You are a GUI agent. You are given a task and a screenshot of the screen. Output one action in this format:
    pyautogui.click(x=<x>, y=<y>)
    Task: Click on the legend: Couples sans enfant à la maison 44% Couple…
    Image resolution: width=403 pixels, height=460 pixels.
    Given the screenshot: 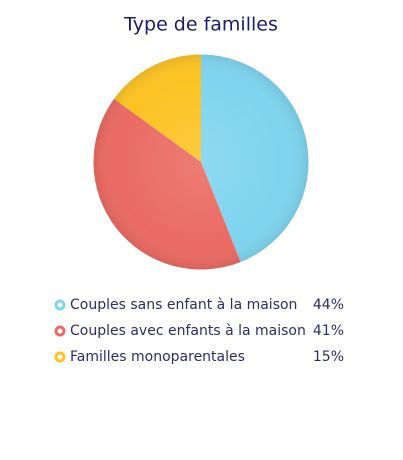 What is the action you would take?
    pyautogui.click(x=199, y=331)
    